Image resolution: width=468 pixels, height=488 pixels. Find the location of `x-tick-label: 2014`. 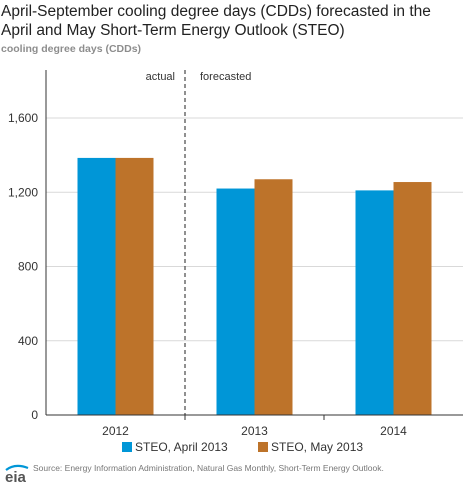

x-tick-label: 2014 is located at coordinates (393, 431).